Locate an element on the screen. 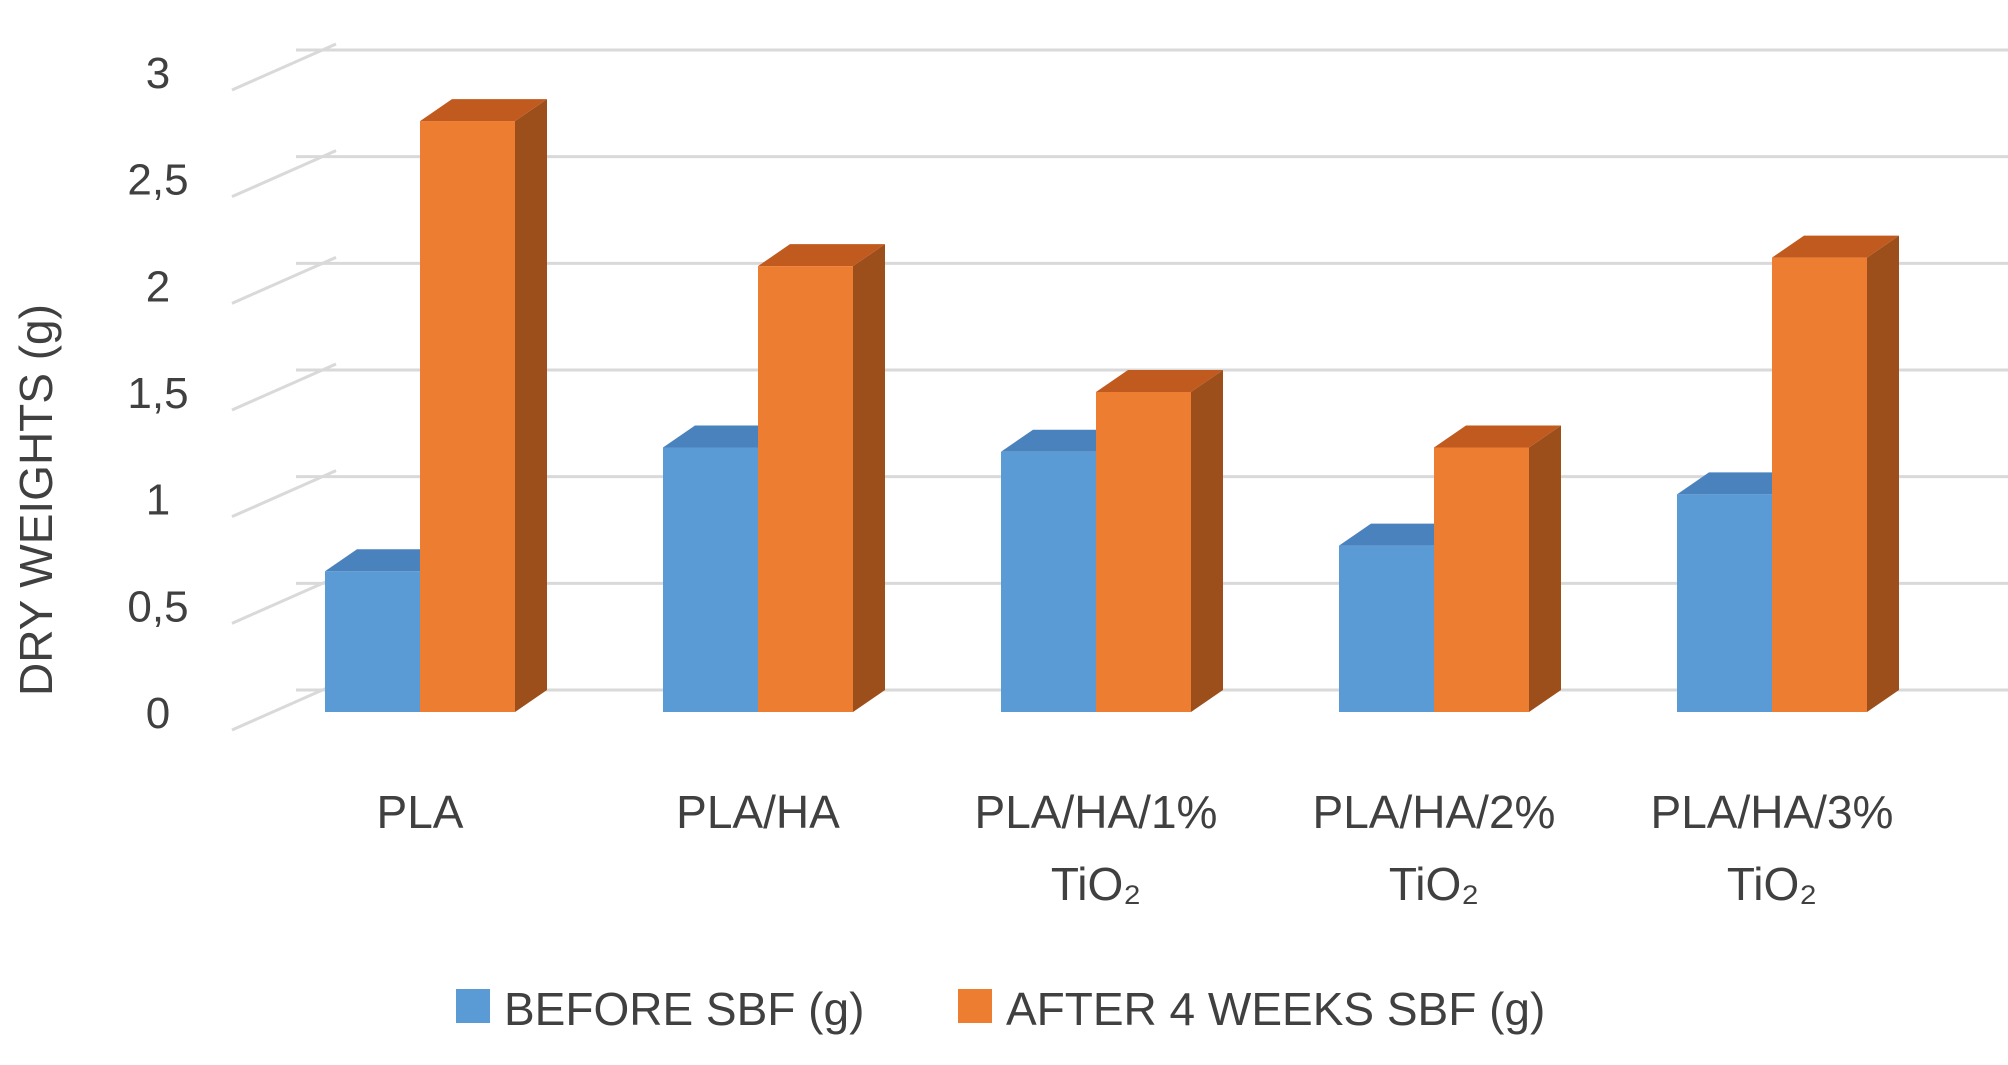 Image resolution: width=2008 pixels, height=1065 pixels. x-category-label: PLA/HA/1% is located at coordinates (1096, 812).